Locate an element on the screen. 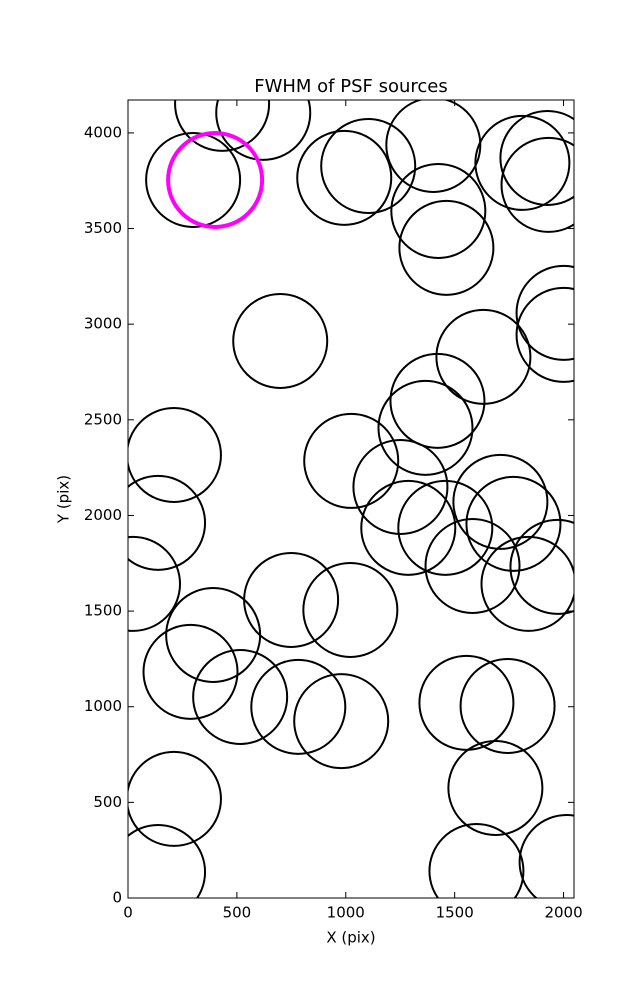  x-tick-label: 500 is located at coordinates (237, 913).